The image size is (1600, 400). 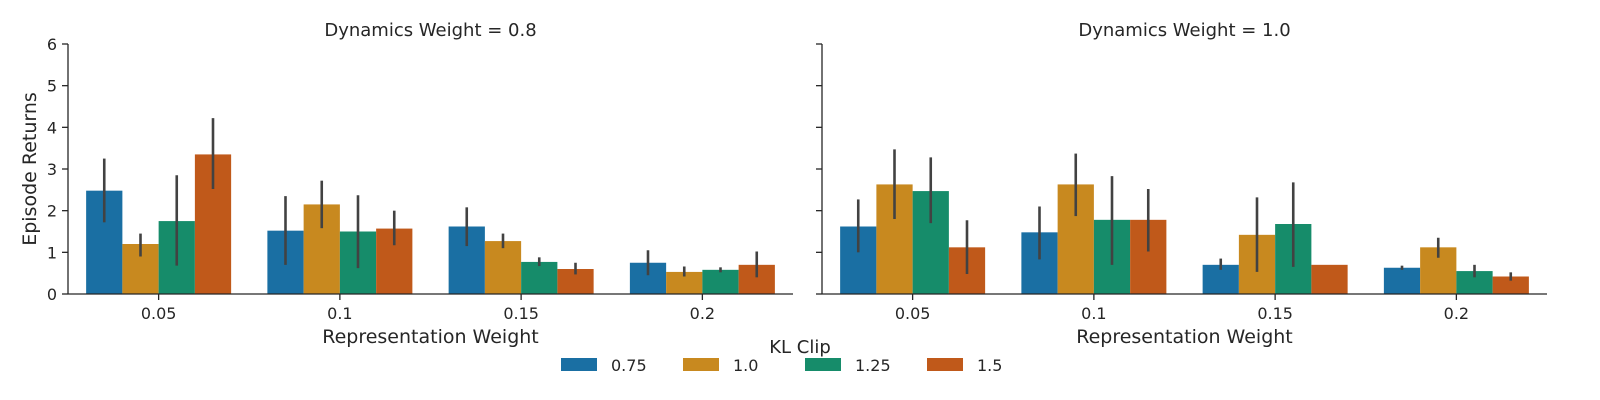 What do you see at coordinates (604, 365) in the screenshot?
I see `legend-item: 0.75` at bounding box center [604, 365].